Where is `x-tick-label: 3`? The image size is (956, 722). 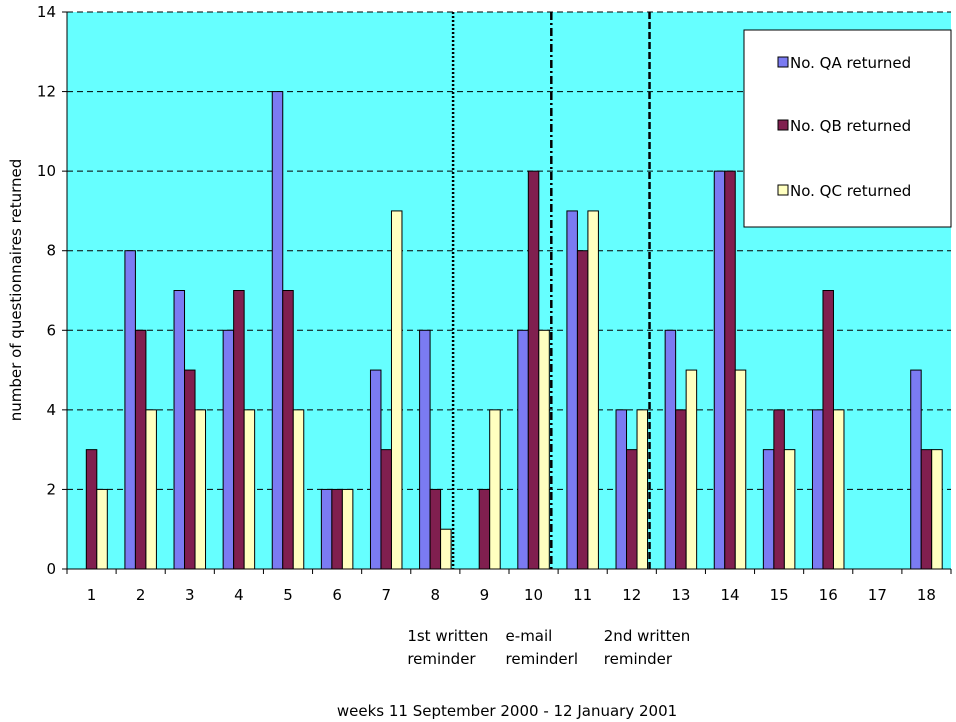 x-tick-label: 3 is located at coordinates (190, 595).